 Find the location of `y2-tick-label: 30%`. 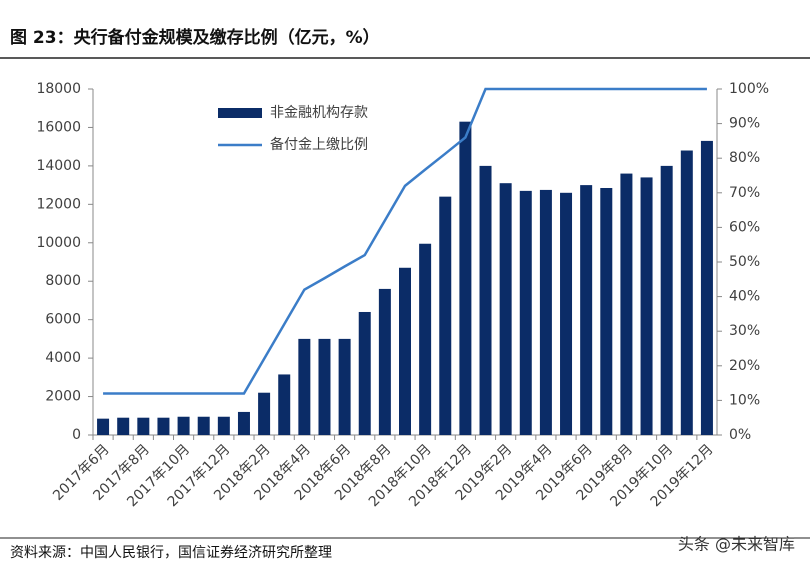

y2-tick-label: 30% is located at coordinates (744, 331).